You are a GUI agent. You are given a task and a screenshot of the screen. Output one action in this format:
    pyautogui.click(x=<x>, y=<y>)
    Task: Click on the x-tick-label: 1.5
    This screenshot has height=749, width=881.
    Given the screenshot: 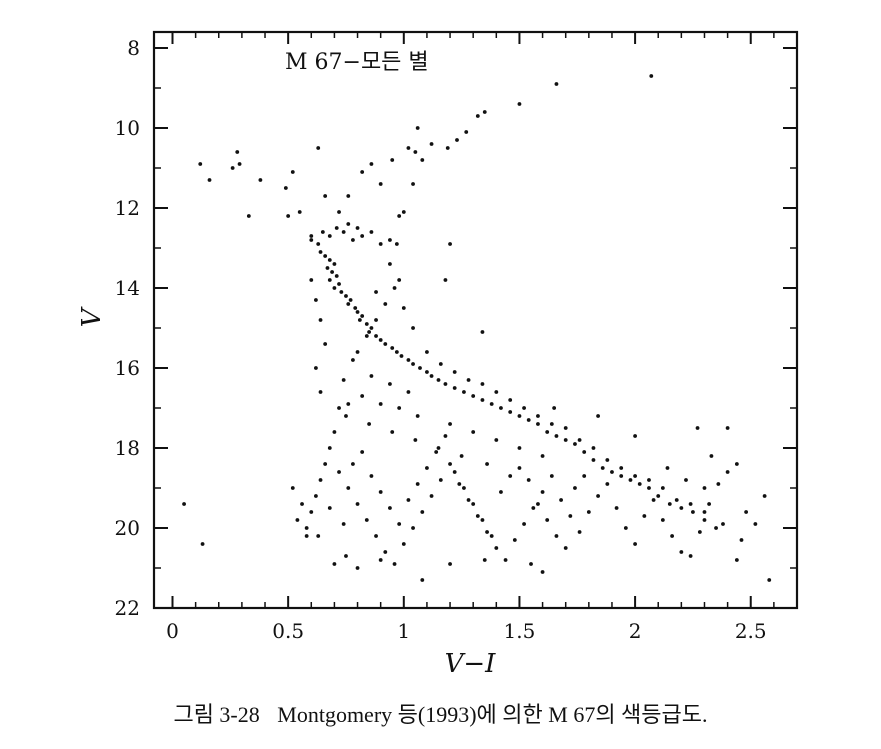 What is the action you would take?
    pyautogui.click(x=520, y=631)
    